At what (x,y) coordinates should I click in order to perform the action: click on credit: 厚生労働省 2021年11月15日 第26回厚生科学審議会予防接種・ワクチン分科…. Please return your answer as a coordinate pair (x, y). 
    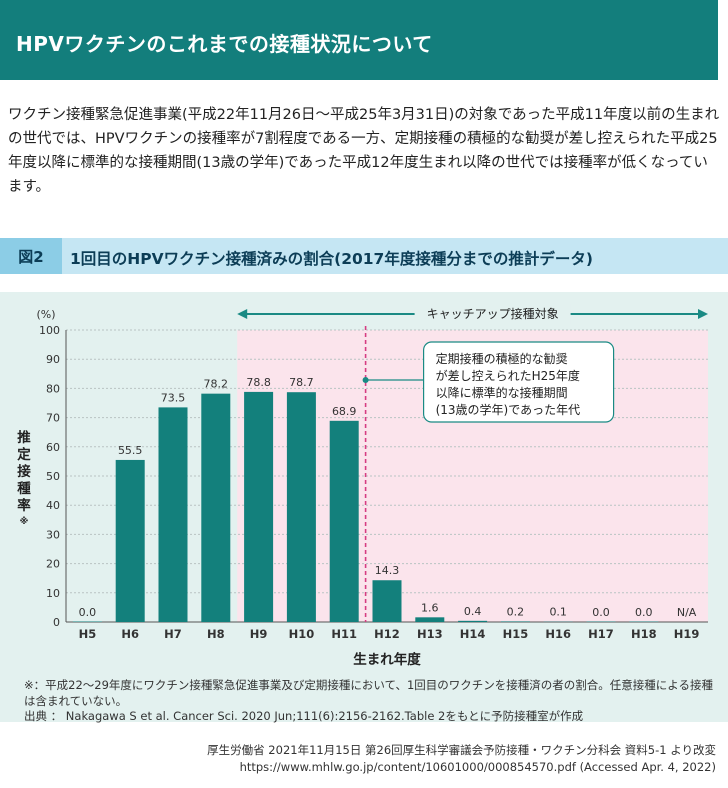
    Looking at the image, I should click on (461, 759).